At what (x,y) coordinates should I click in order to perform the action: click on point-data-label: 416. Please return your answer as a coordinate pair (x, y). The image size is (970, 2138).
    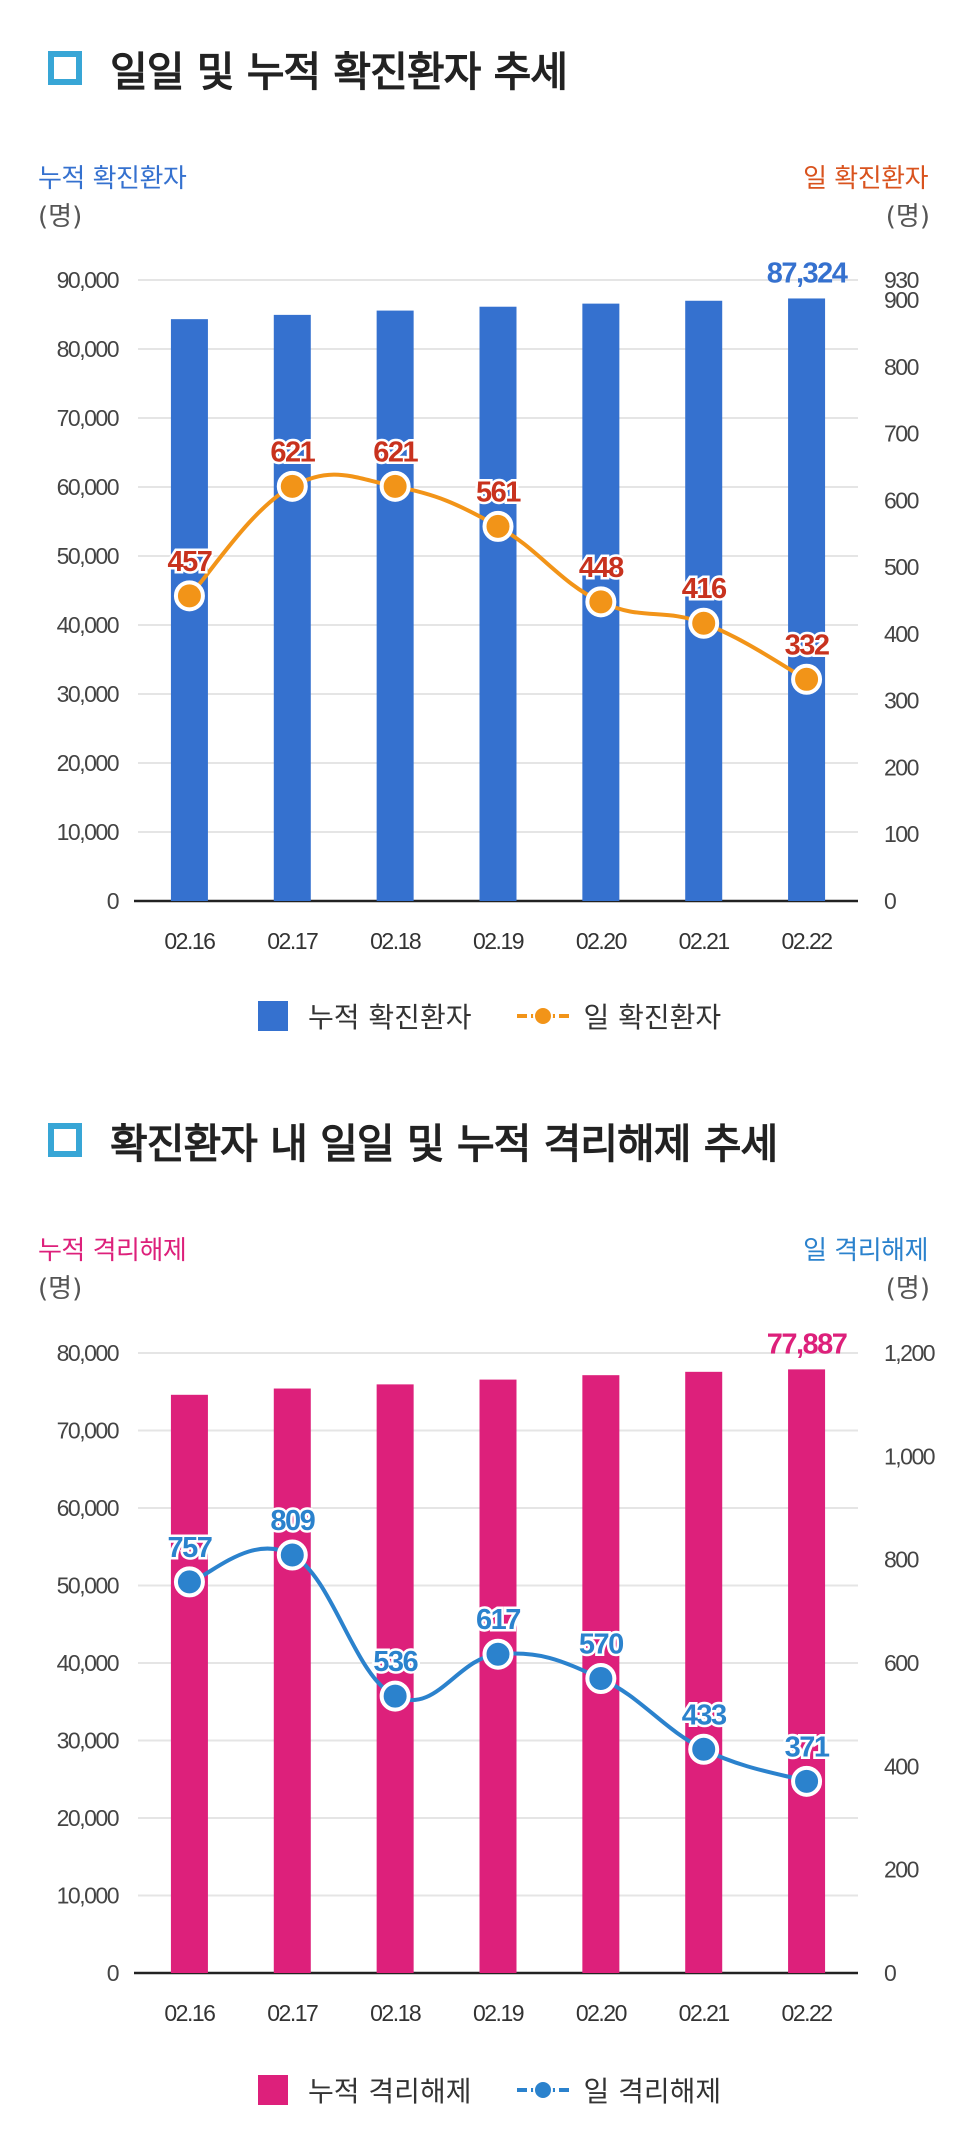
    Looking at the image, I should click on (704, 589).